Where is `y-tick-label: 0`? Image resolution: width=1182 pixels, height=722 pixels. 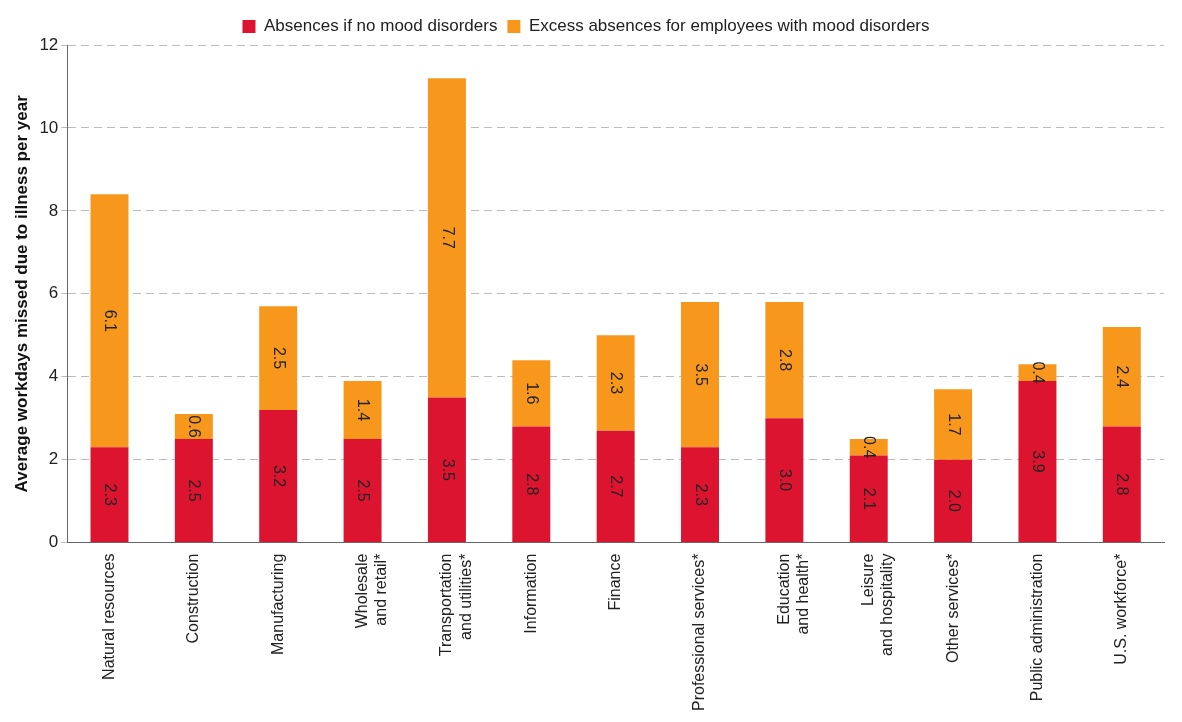
y-tick-label: 0 is located at coordinates (53, 542).